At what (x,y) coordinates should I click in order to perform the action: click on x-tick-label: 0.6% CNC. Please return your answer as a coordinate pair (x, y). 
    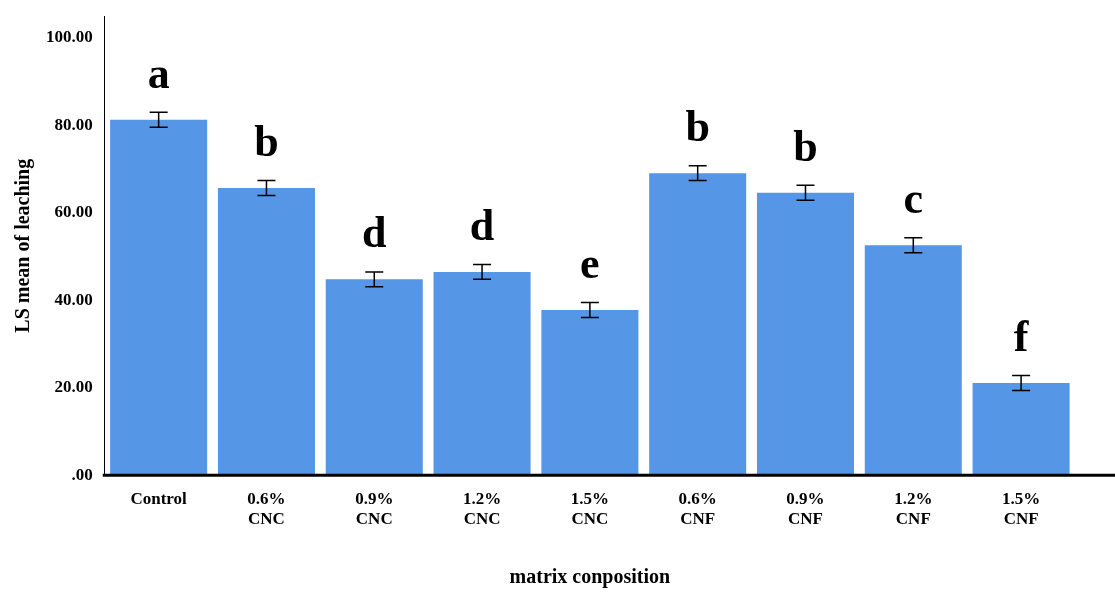
    Looking at the image, I should click on (266, 508).